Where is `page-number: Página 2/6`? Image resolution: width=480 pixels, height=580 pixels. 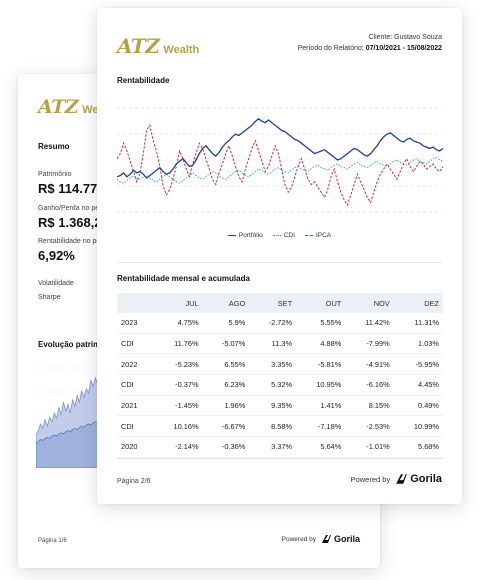
page-number: Página 2/6 is located at coordinates (134, 481).